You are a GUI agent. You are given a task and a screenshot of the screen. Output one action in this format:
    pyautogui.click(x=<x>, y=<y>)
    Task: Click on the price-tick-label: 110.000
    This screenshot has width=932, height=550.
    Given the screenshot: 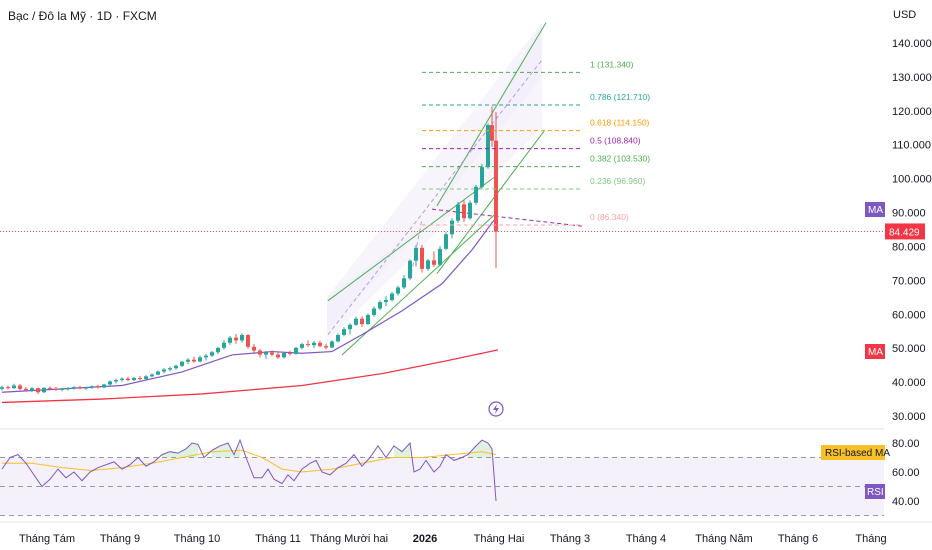 What is the action you would take?
    pyautogui.click(x=911, y=146)
    